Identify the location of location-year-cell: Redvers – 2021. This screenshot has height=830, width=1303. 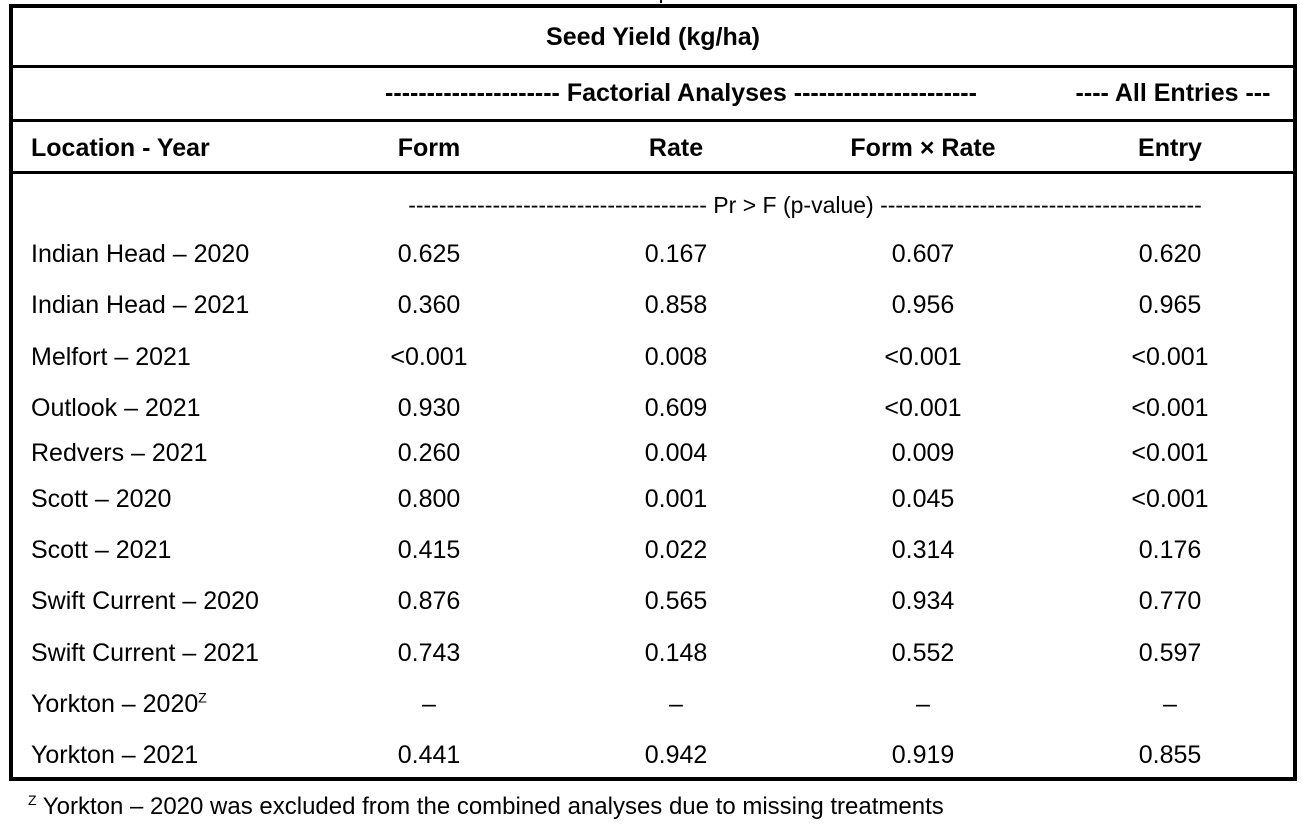
(119, 453).